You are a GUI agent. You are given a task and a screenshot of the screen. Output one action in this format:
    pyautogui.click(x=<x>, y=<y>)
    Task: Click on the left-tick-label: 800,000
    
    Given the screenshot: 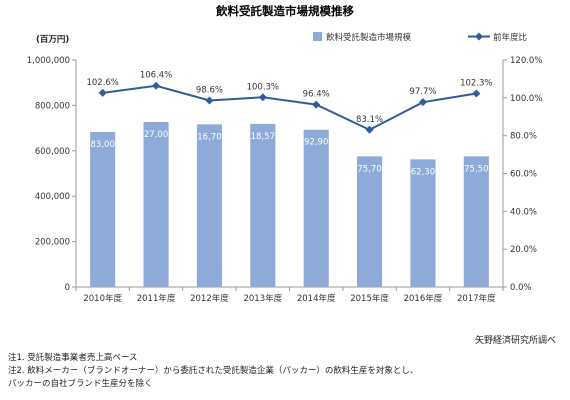 What is the action you would take?
    pyautogui.click(x=52, y=106)
    